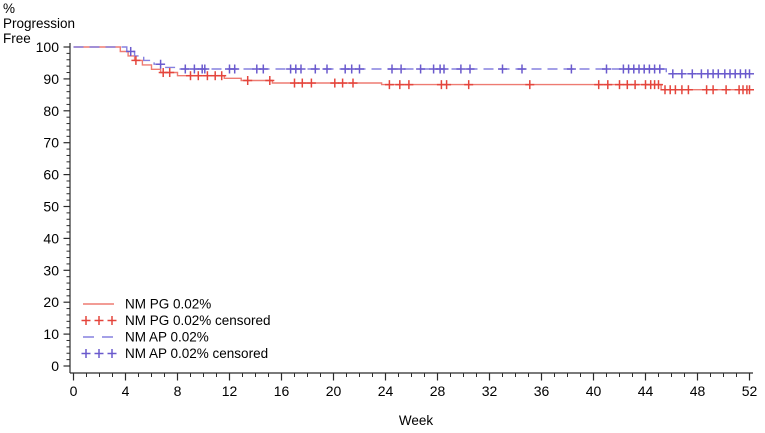  What do you see at coordinates (698, 391) in the screenshot?
I see `x-tick-label: 48` at bounding box center [698, 391].